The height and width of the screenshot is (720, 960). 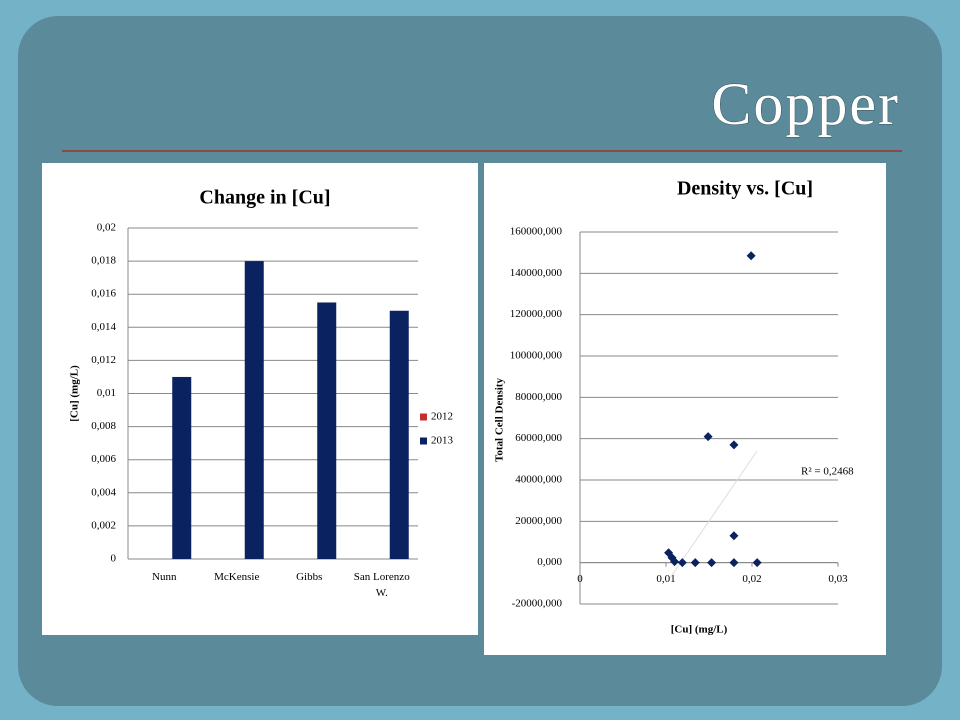 I want to click on y-tick-label: 0,01, so click(x=106, y=393).